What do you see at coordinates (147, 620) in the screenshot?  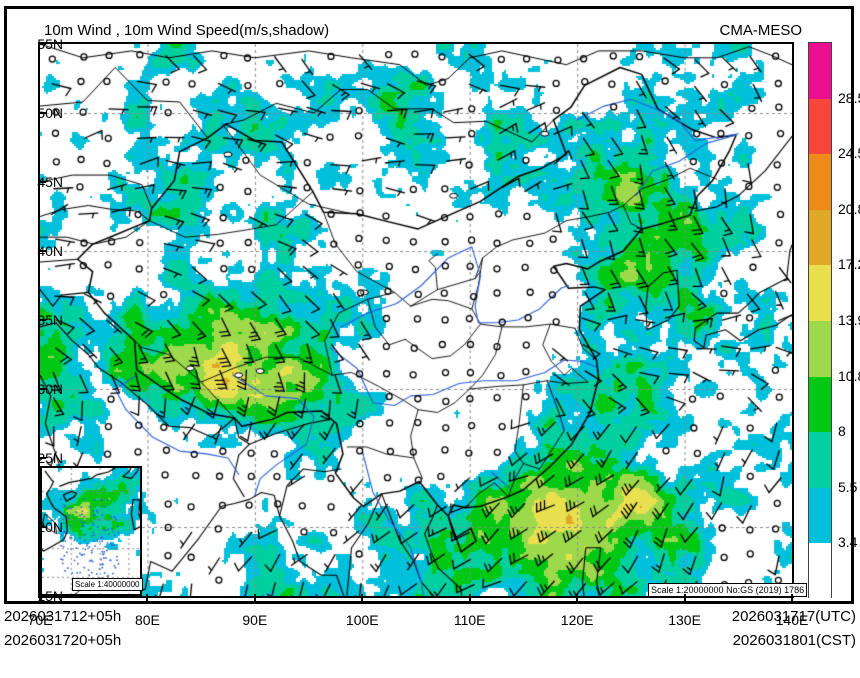 I see `lon-tick-label-80E: 80E` at bounding box center [147, 620].